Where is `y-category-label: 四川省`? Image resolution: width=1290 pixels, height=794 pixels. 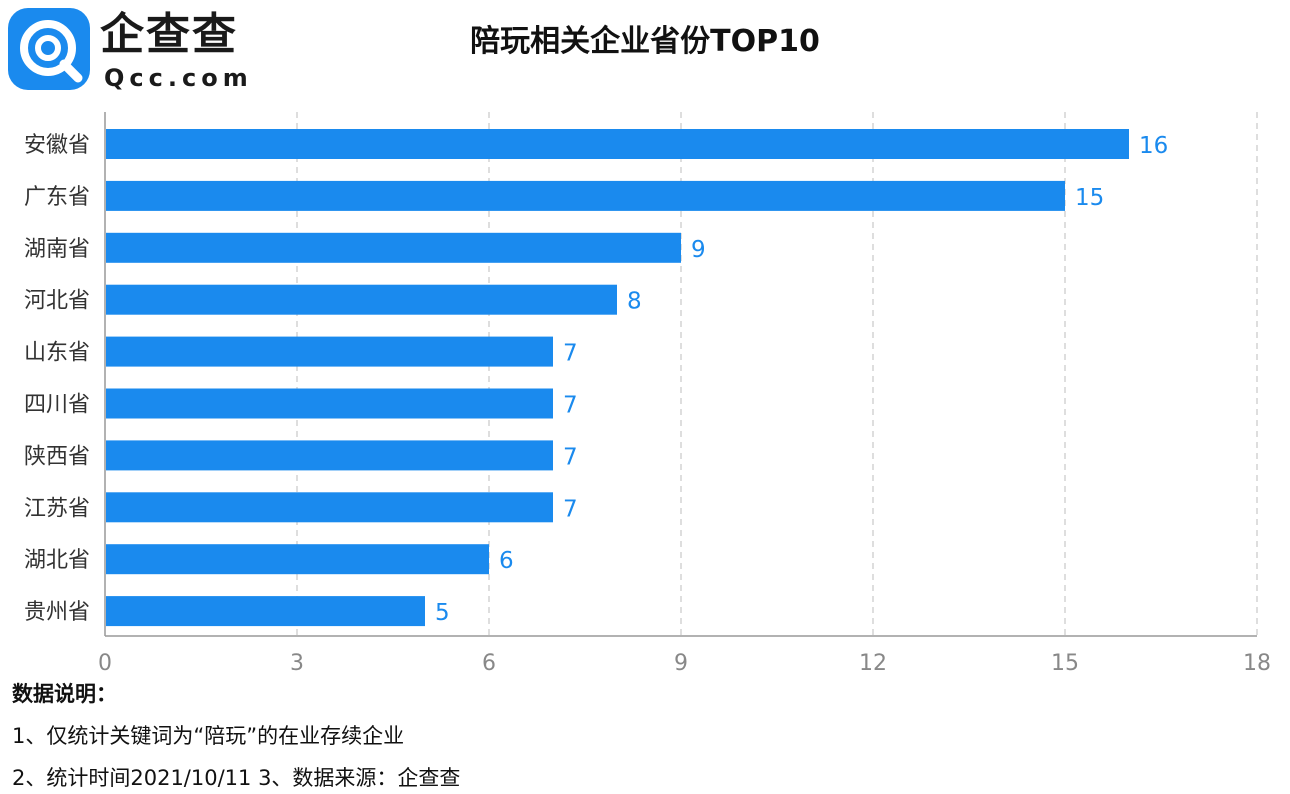 y-category-label: 四川省 is located at coordinates (57, 405).